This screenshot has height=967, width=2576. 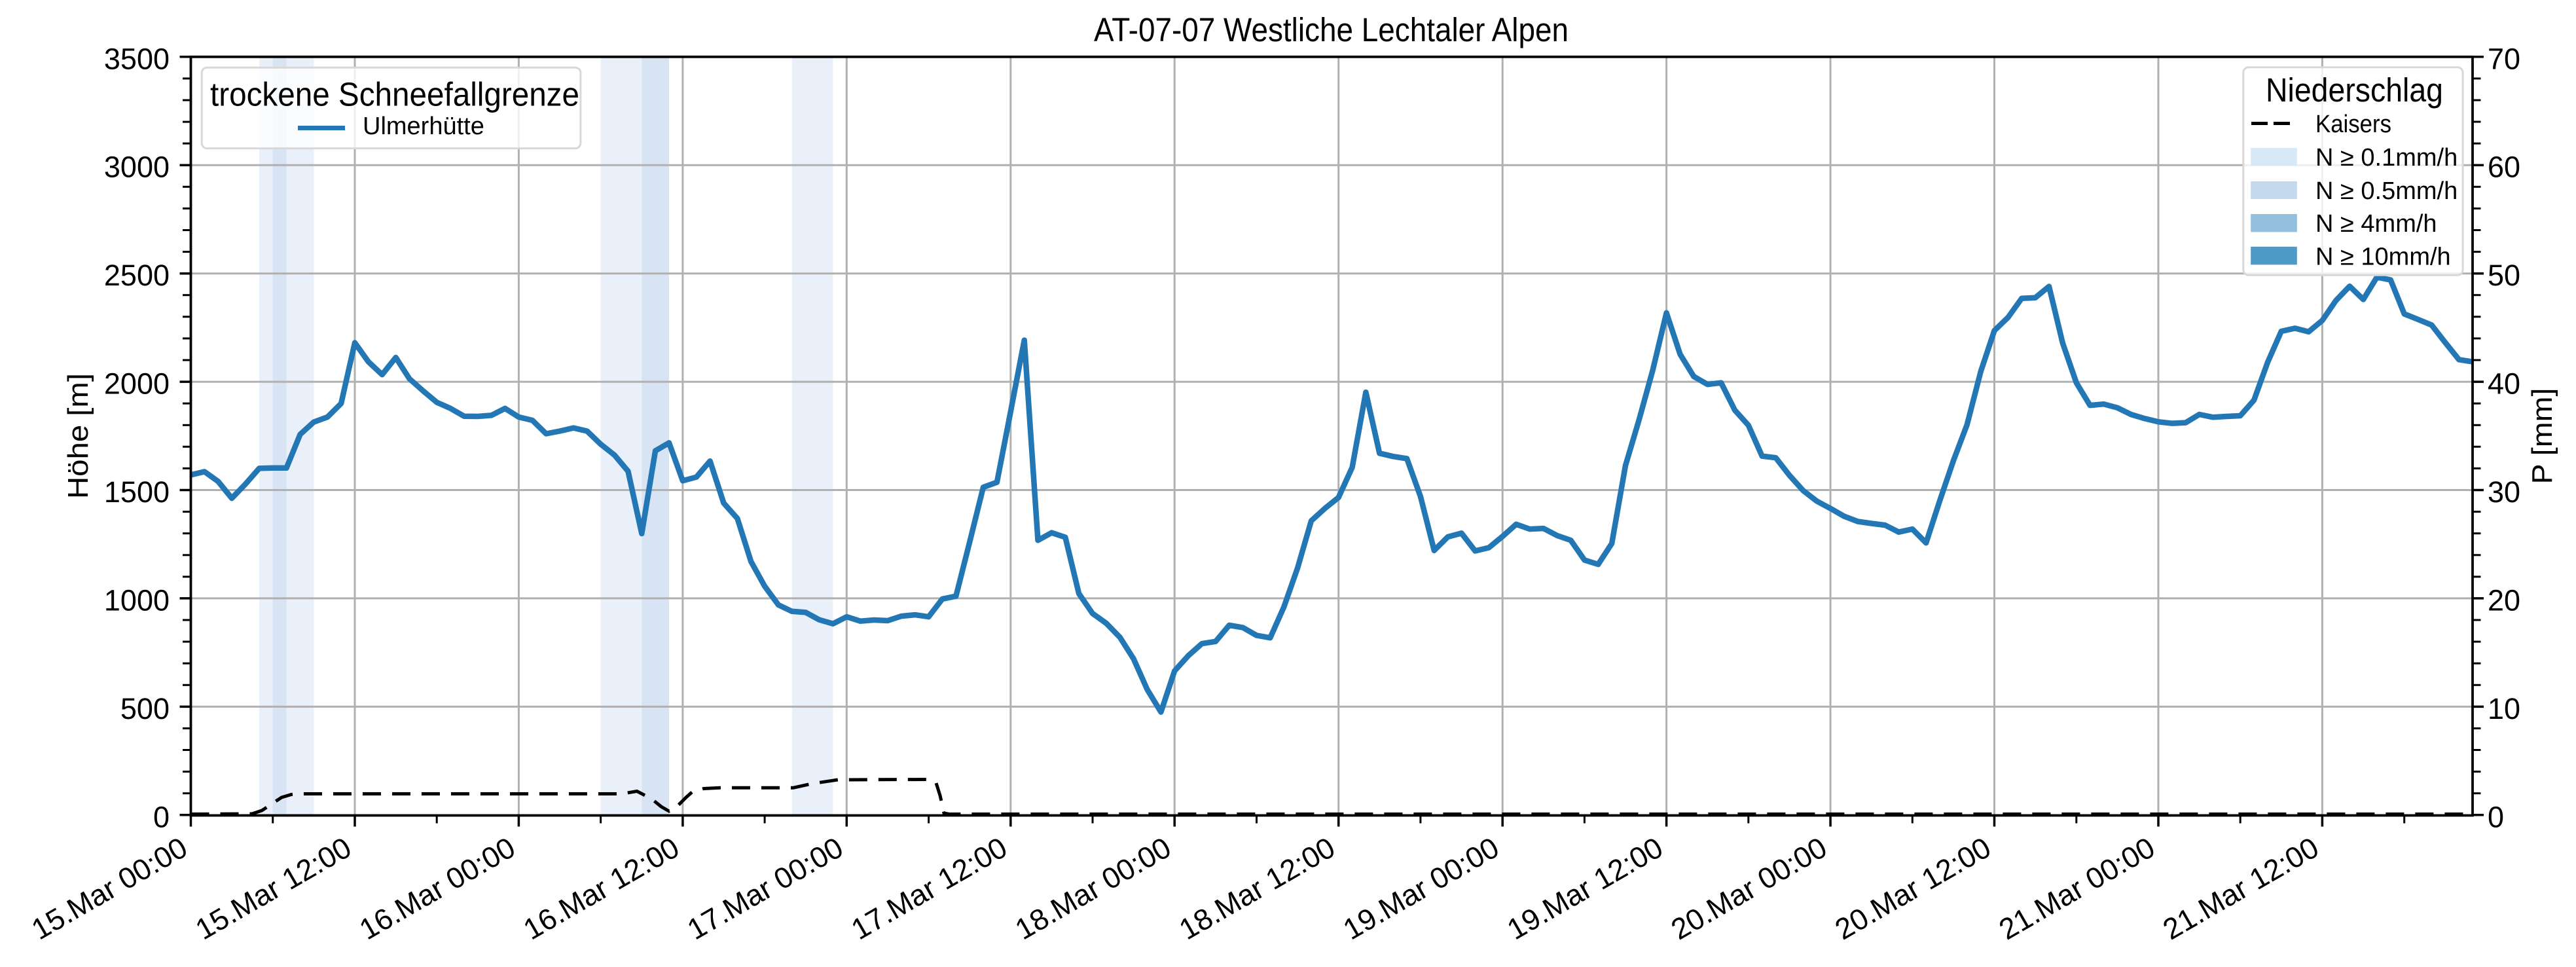 What do you see at coordinates (2353, 124) in the screenshot?
I see `svg-text: Kaisers` at bounding box center [2353, 124].